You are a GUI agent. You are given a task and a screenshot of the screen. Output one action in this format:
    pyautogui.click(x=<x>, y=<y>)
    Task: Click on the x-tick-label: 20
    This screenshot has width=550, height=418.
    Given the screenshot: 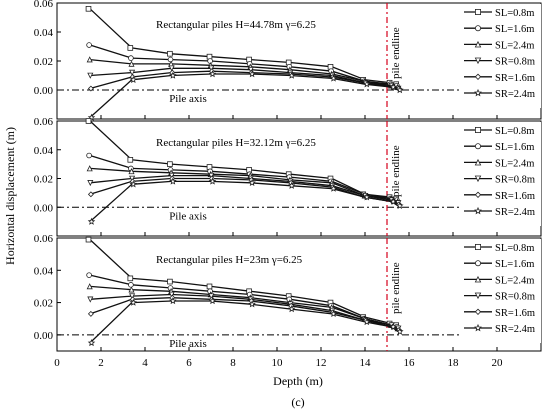 What is the action you would take?
    pyautogui.click(x=498, y=363)
    